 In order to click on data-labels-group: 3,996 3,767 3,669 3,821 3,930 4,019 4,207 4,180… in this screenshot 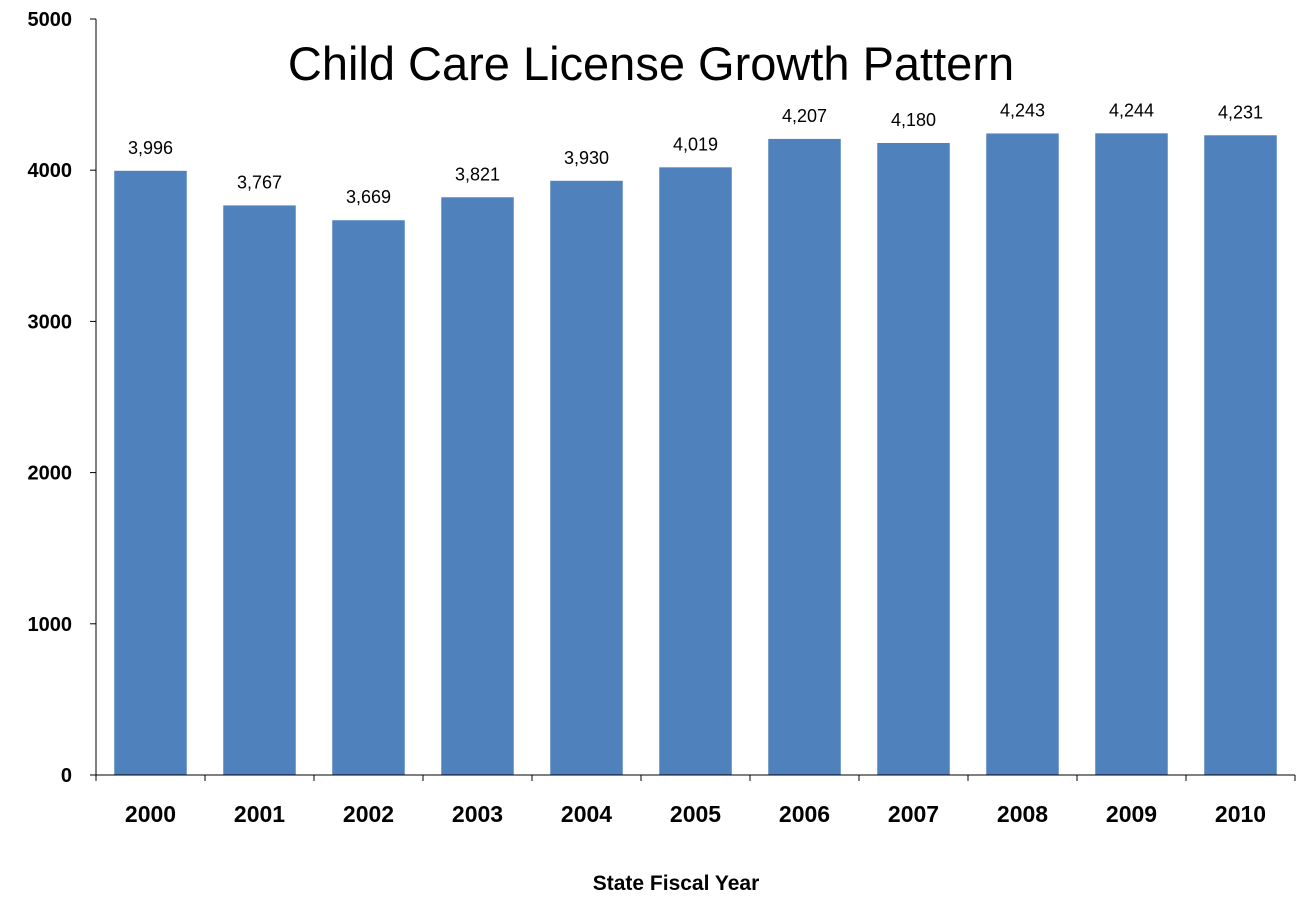, I will do `click(695, 153)`.